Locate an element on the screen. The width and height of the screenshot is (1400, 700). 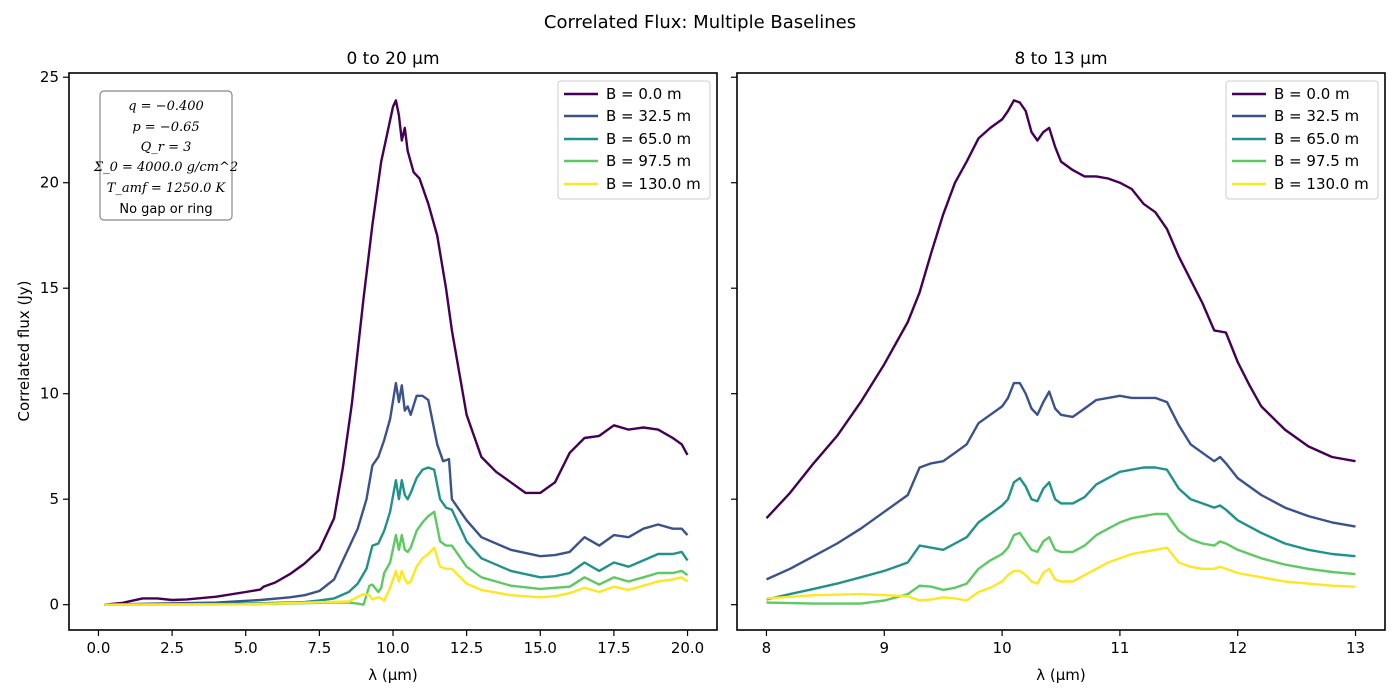
x-tick-label: 11 is located at coordinates (1119, 648).